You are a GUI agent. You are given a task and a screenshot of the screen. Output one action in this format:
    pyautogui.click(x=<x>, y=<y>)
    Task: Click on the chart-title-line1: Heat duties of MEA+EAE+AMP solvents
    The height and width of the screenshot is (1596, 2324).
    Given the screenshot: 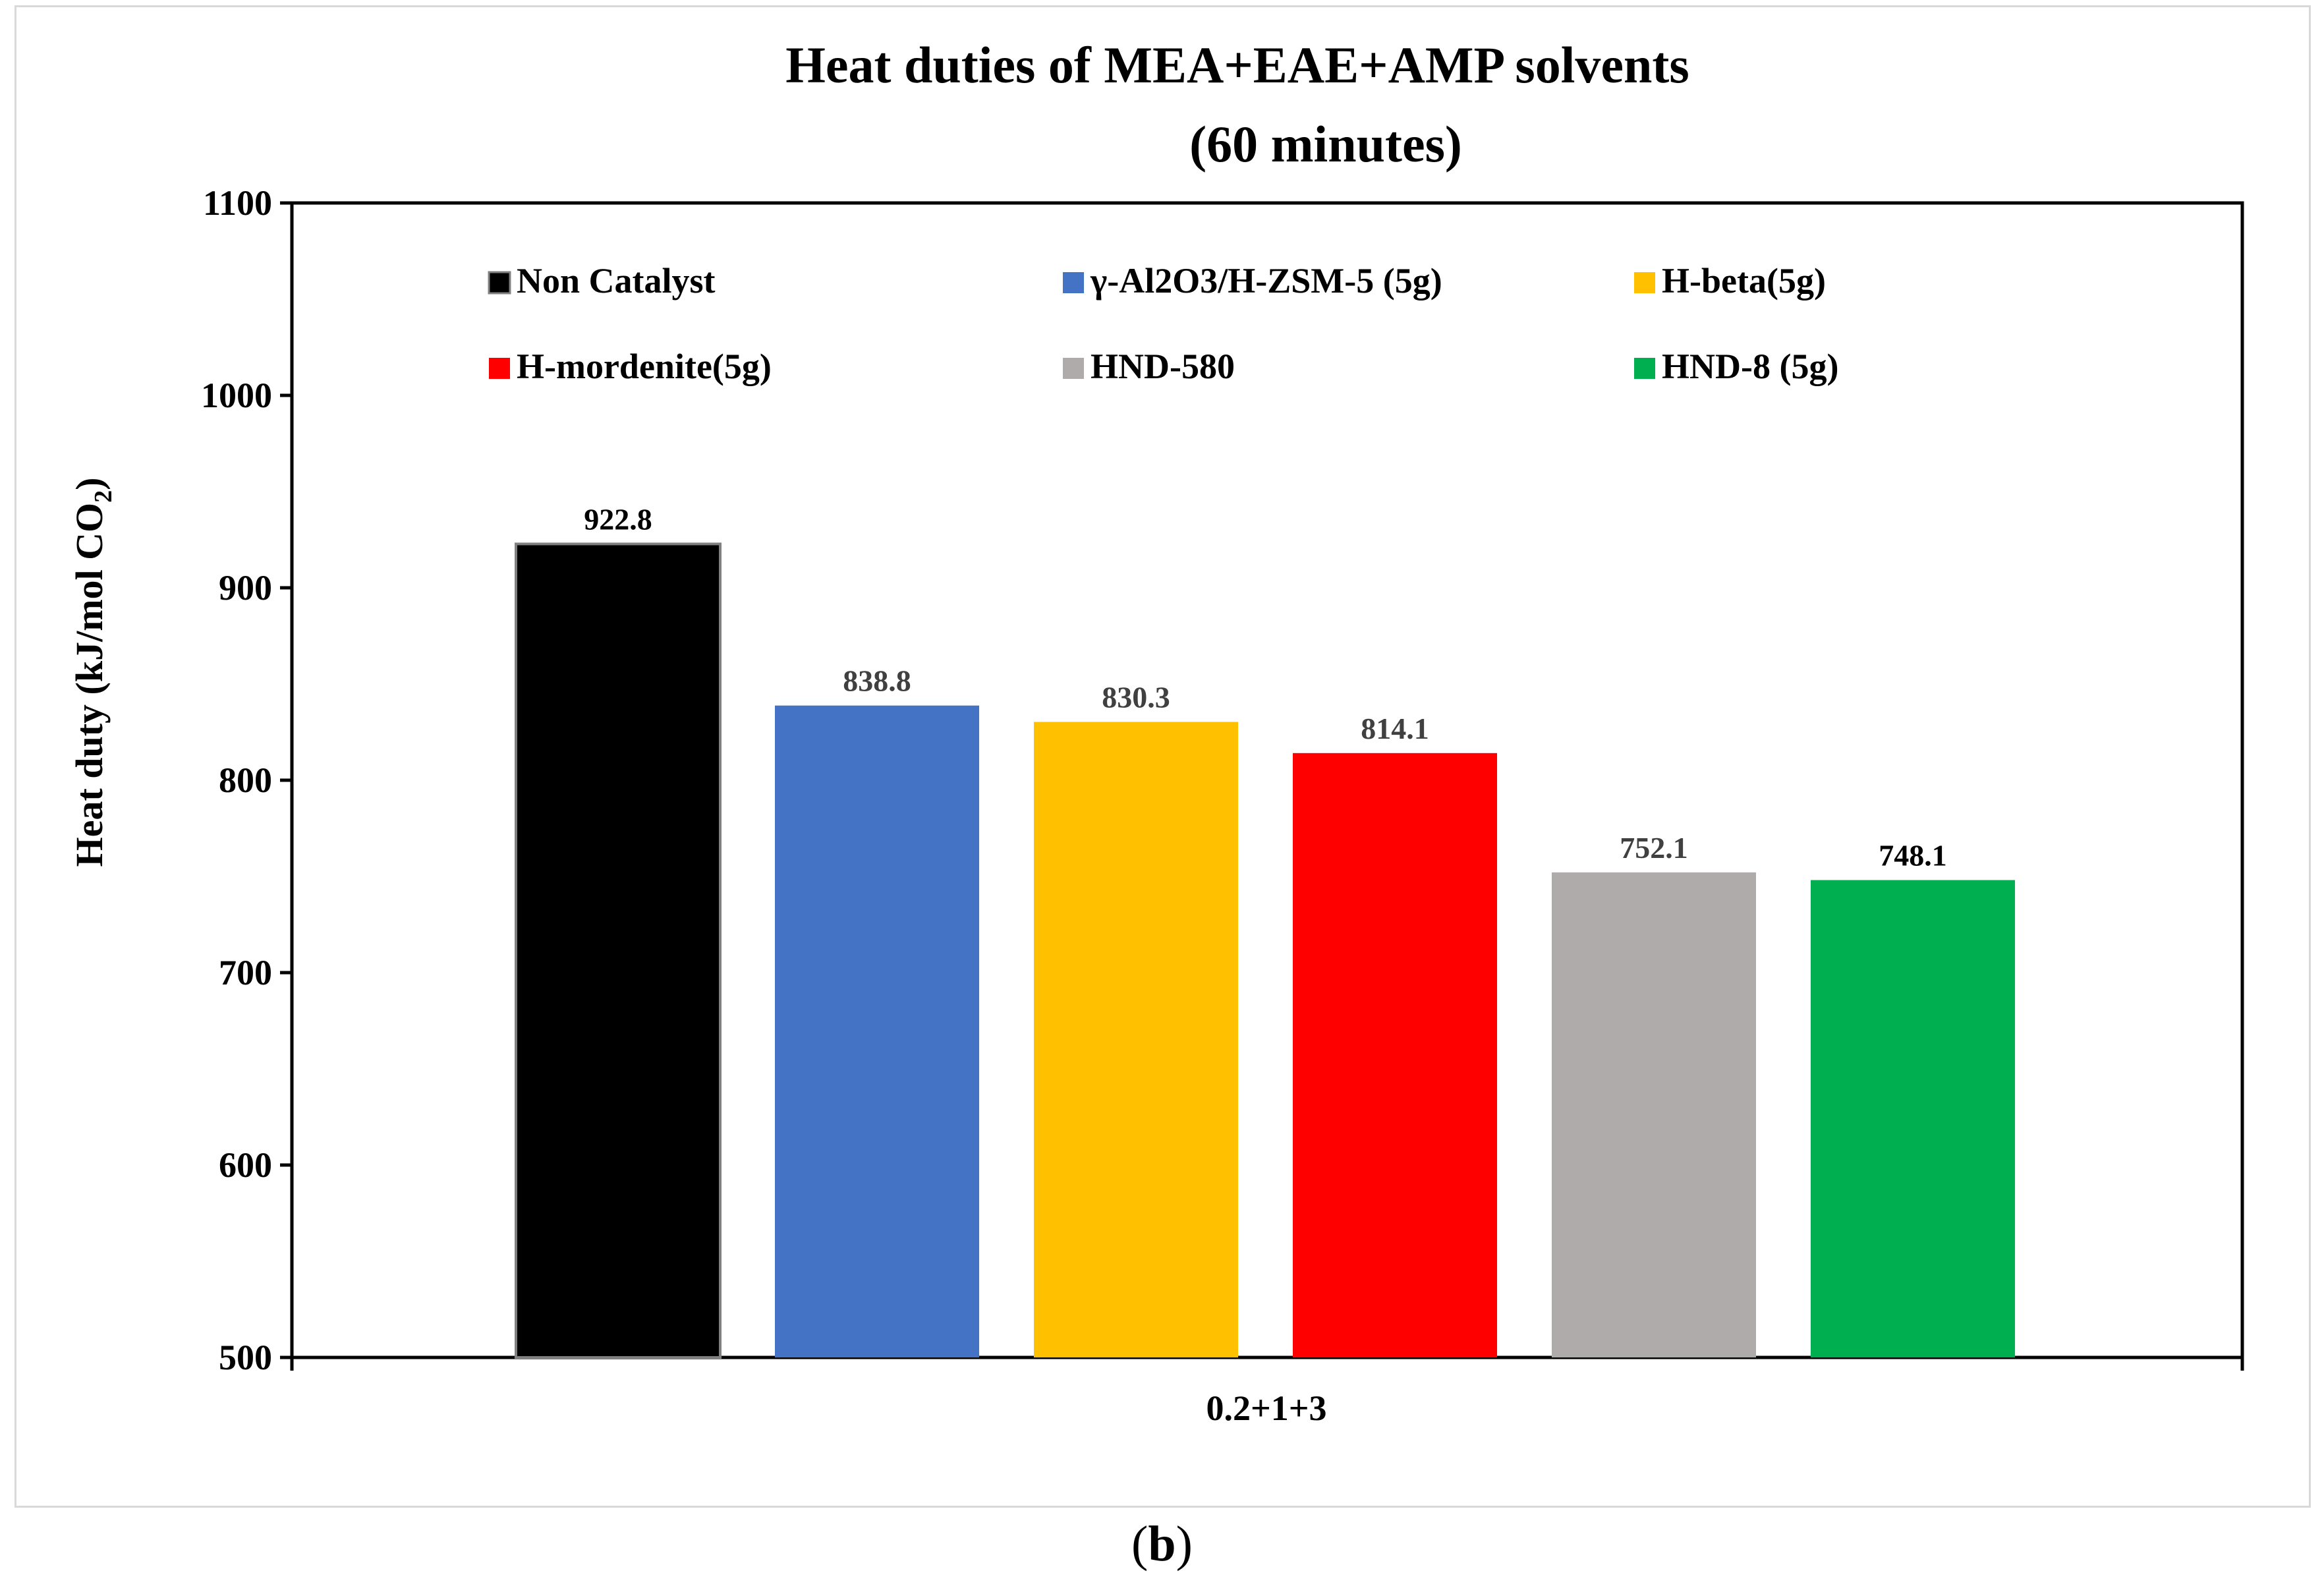 What is the action you would take?
    pyautogui.click(x=1237, y=65)
    